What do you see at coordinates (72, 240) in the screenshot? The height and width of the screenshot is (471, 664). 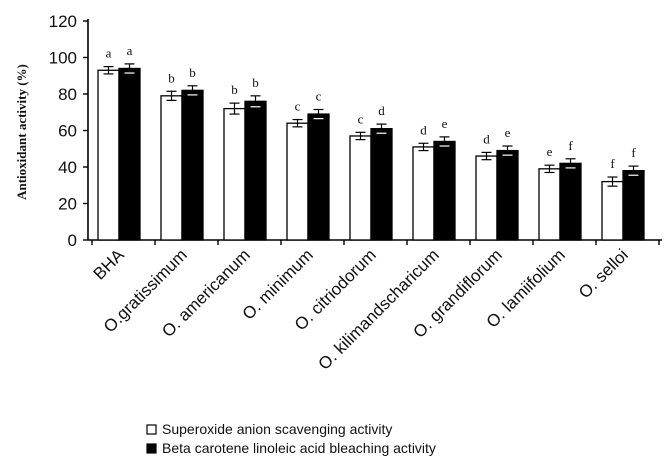 I see `y-tick-label: 0` at bounding box center [72, 240].